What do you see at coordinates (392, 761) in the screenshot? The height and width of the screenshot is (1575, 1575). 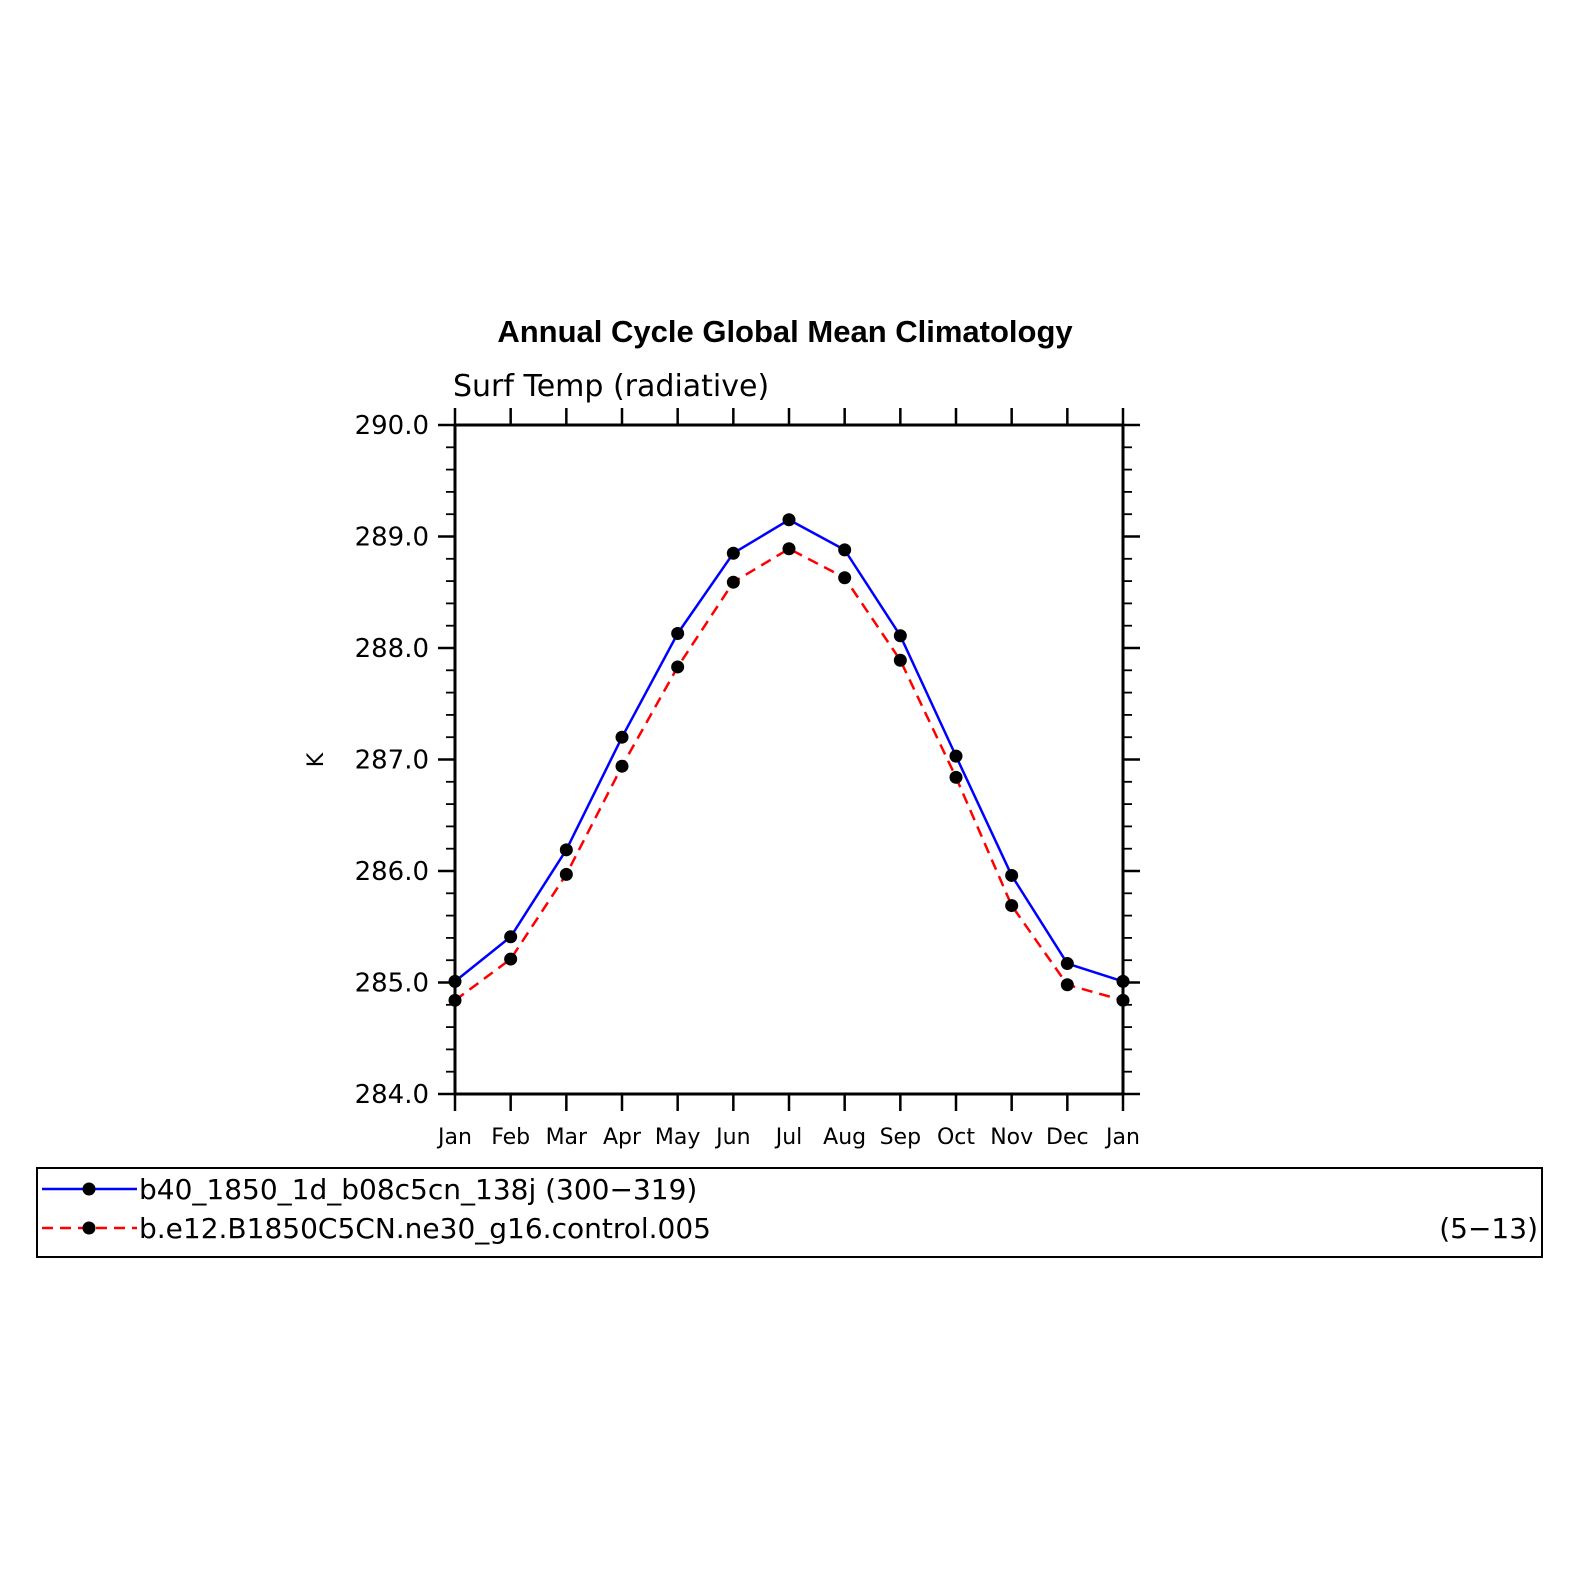 I see `y-tick-label: 287.0` at bounding box center [392, 761].